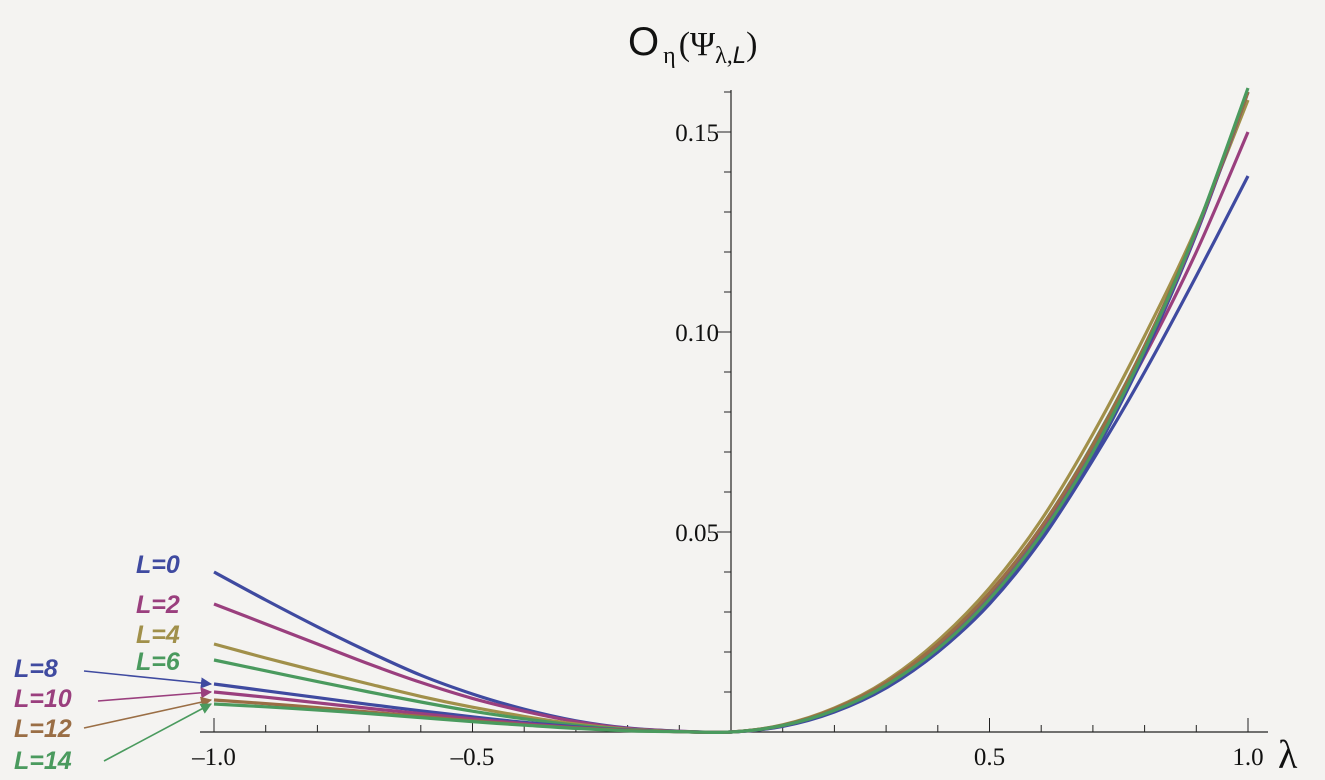 Image resolution: width=1325 pixels, height=780 pixels. Describe the element at coordinates (697, 533) in the screenshot. I see `y-tick-label: 0.05` at that location.